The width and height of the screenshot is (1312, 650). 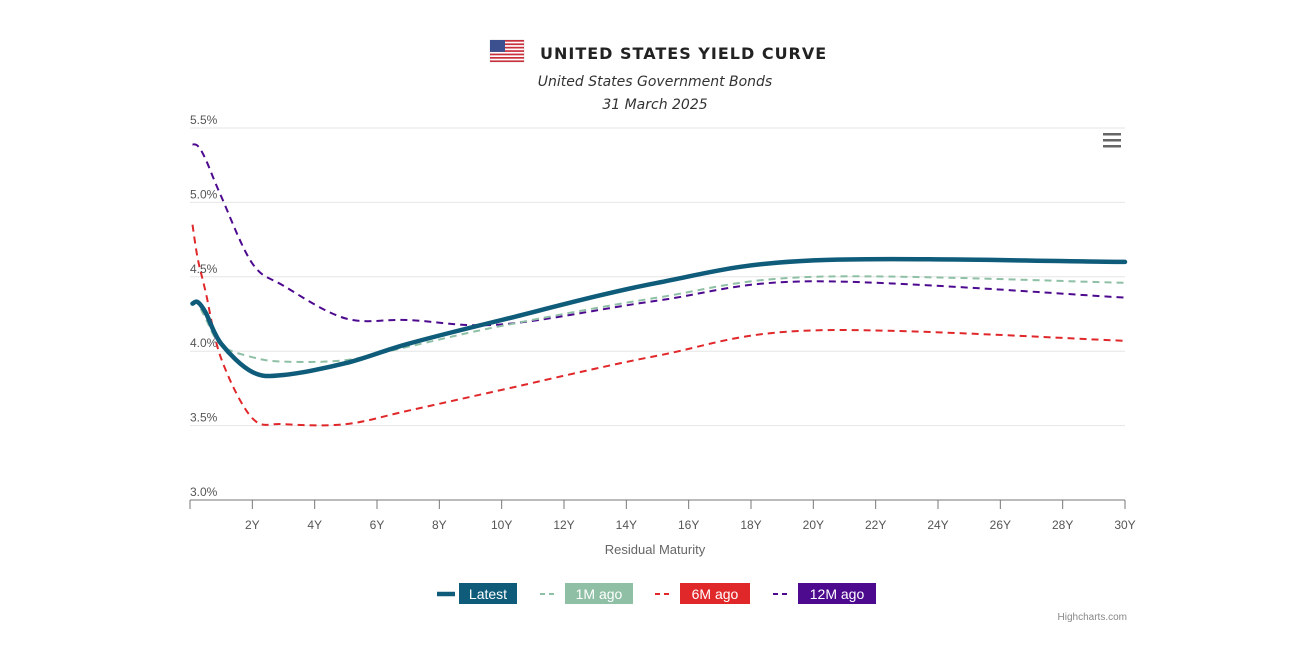 What do you see at coordinates (1124, 525) in the screenshot?
I see `x-tick-label: 30Y` at bounding box center [1124, 525].